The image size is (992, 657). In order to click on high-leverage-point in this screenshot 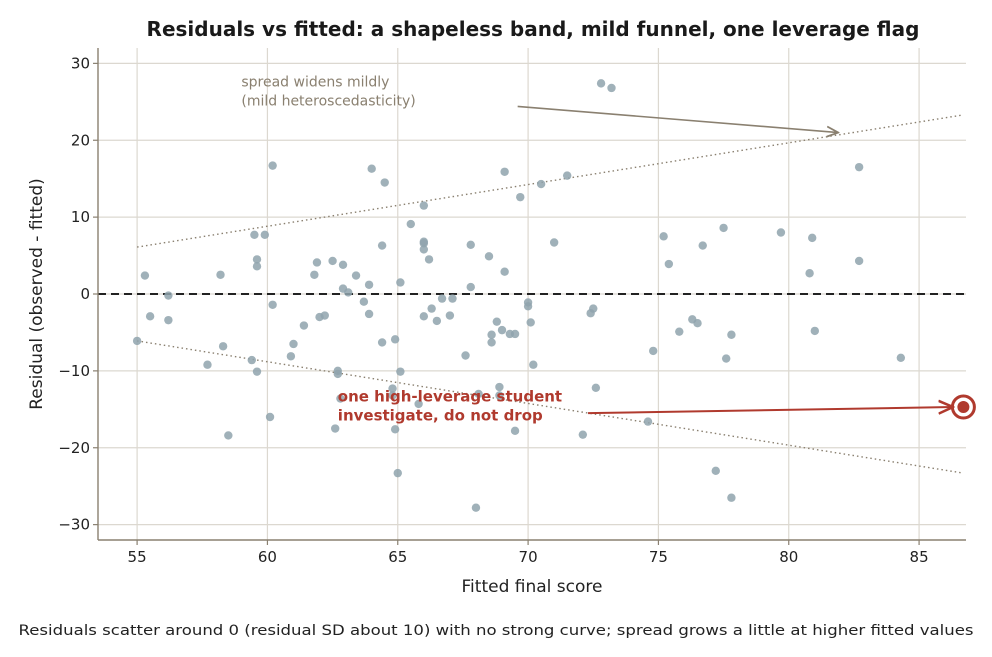, I will do `click(963, 407)`.